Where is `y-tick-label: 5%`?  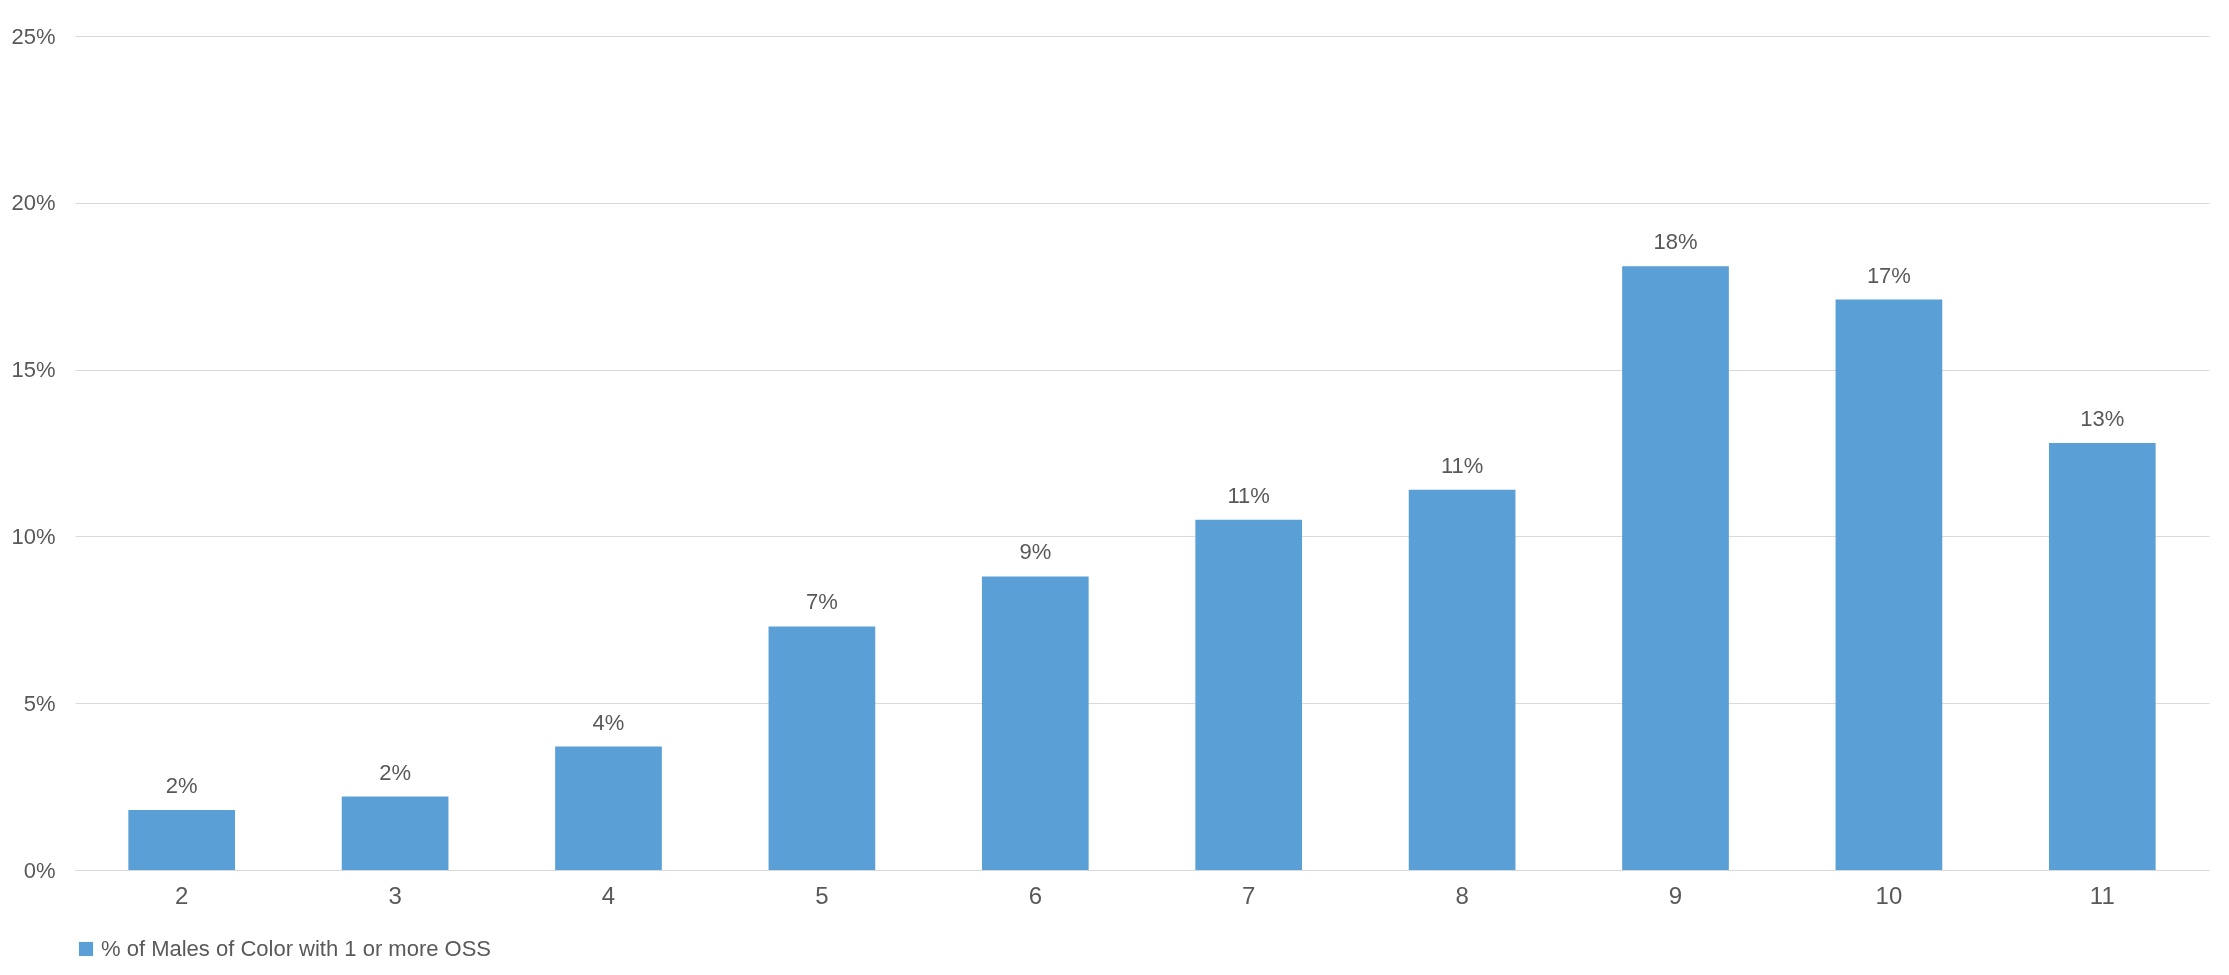
y-tick-label: 5% is located at coordinates (39, 703).